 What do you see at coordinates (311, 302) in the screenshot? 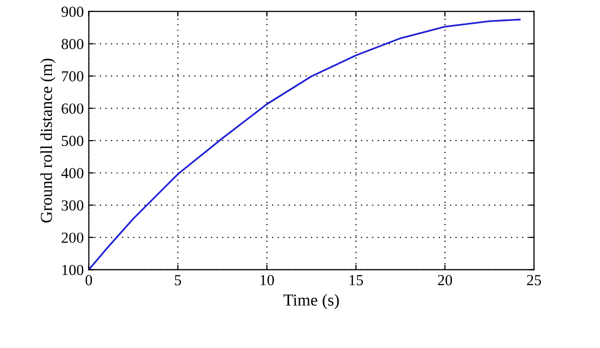
I see `x-axis-title: Time (s)` at bounding box center [311, 302].